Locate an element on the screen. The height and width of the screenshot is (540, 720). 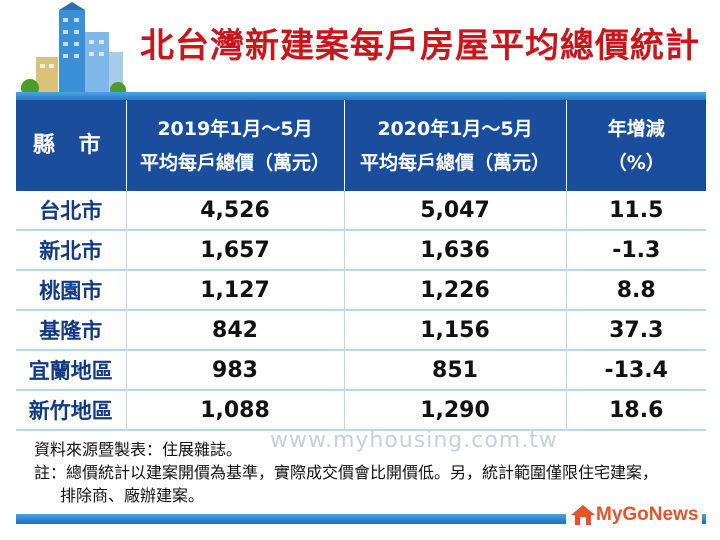
table-row: 台北市 4,526 5,047 11.5 is located at coordinates (361, 211).